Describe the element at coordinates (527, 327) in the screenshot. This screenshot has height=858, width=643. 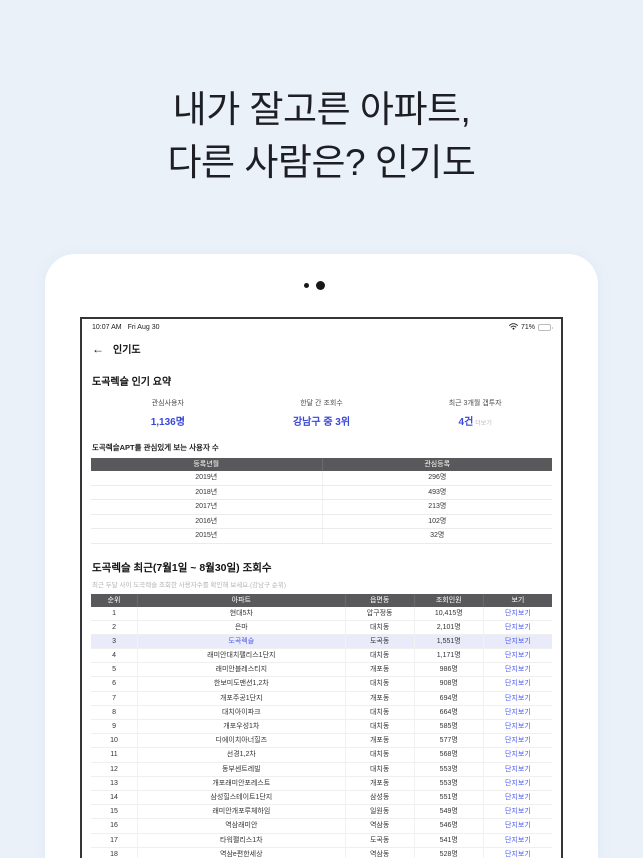
I see `battery-percent: 71%` at that location.